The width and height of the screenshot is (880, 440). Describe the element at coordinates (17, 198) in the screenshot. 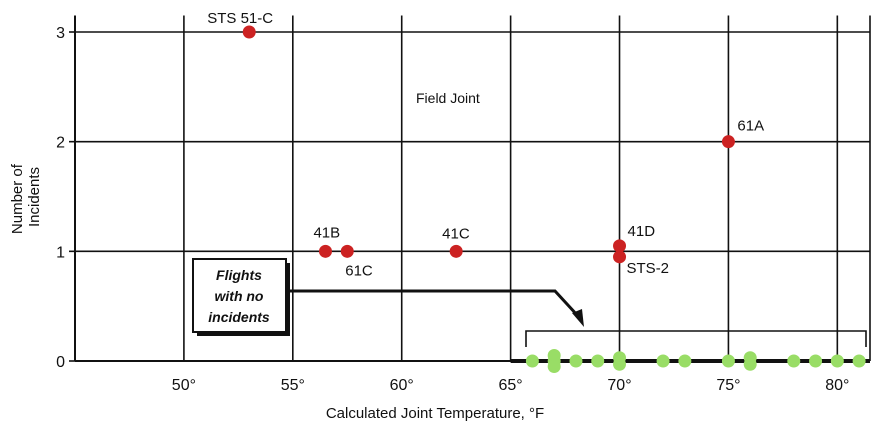

I see `y-axis-label-line-1: Number of` at that location.